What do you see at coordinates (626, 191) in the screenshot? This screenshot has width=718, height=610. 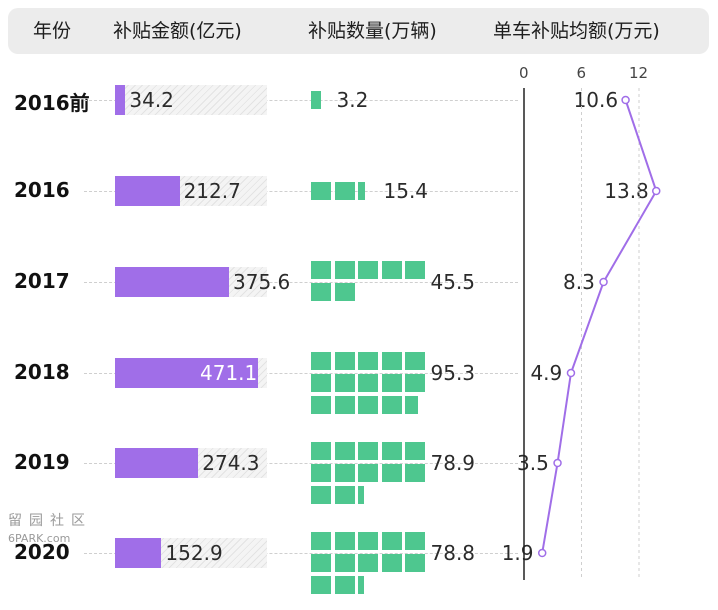 I see `average-value-label: 13.8` at bounding box center [626, 191].